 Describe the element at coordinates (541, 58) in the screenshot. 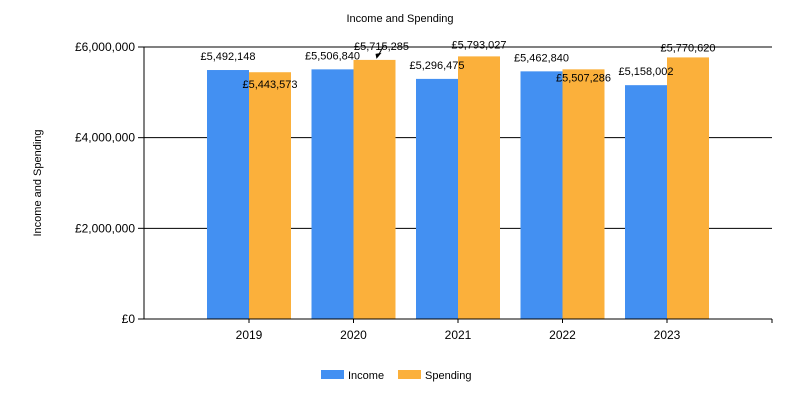

I see `data-label-income: £5,462,840` at that location.